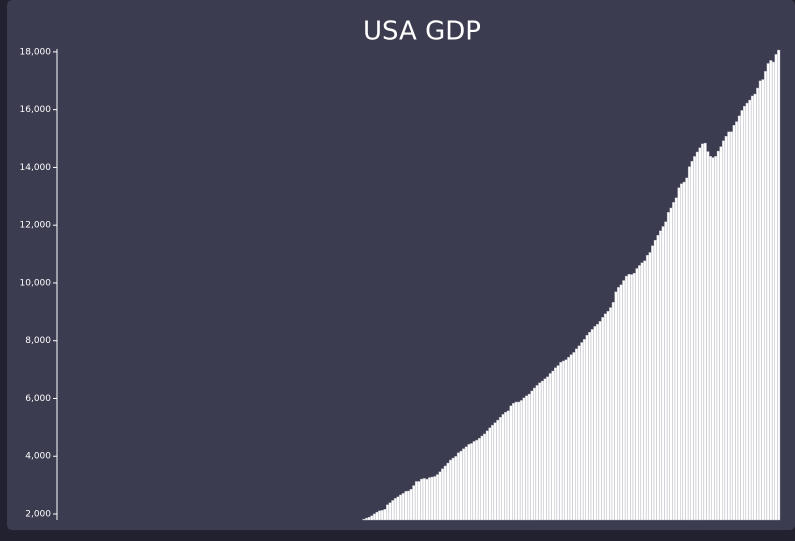 This screenshot has width=795, height=541. What do you see at coordinates (36, 168) in the screenshot?
I see `y-tick-label: 14,000` at bounding box center [36, 168].